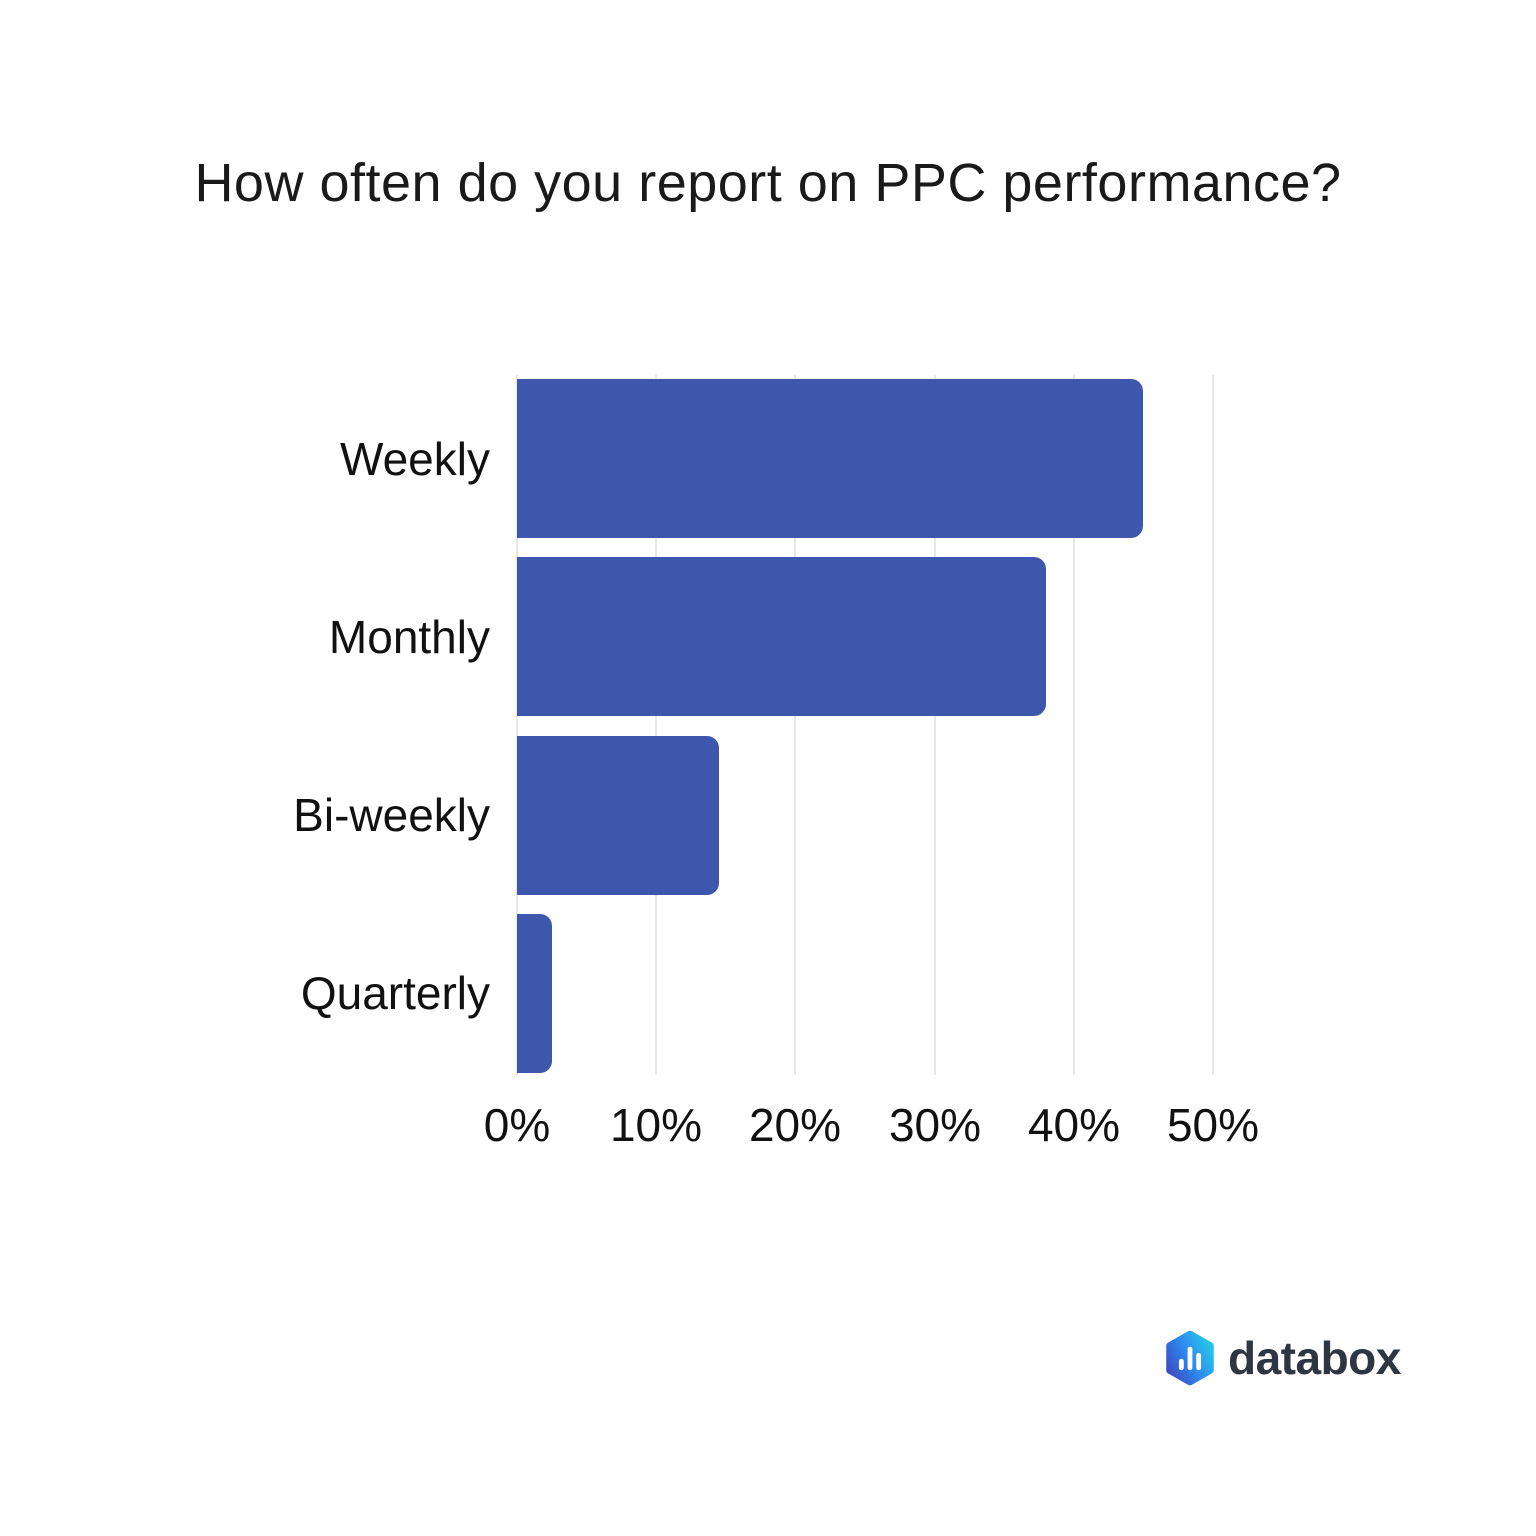 The image size is (1536, 1536). I want to click on tick-label-50%: 50%, so click(1213, 1125).